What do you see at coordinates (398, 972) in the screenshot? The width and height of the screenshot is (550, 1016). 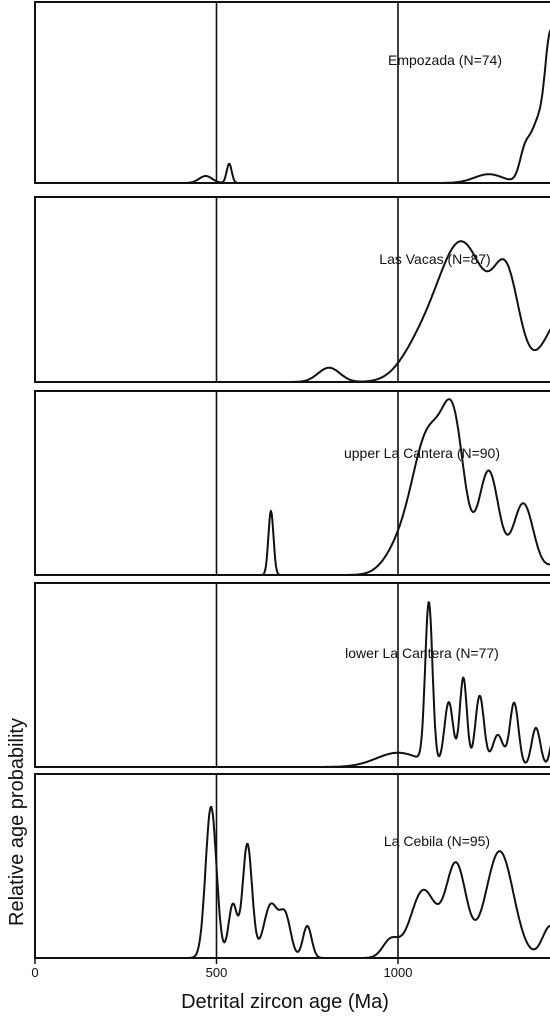 I see `x-tick-label: 1000` at bounding box center [398, 972].